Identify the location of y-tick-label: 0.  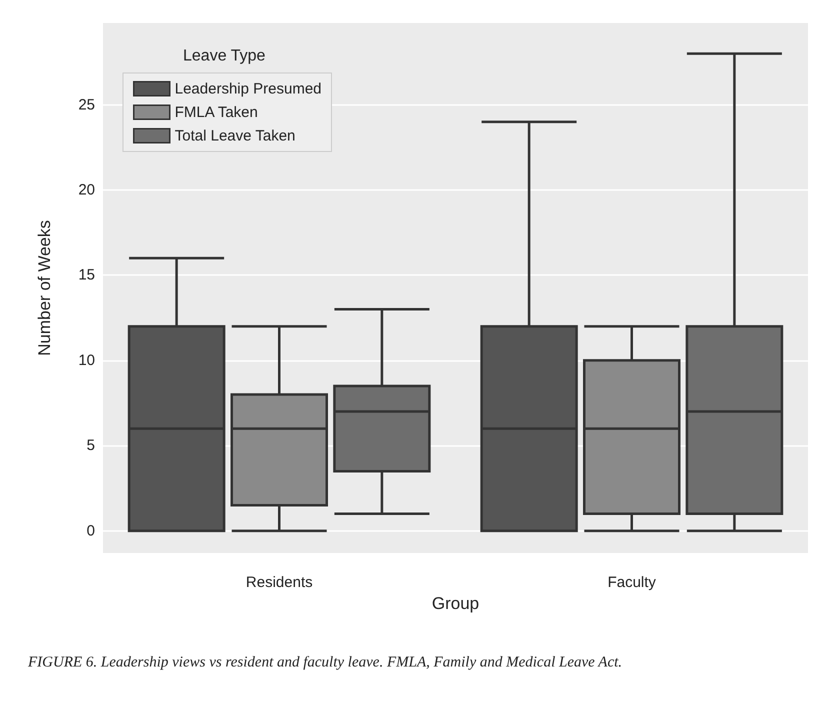
(90, 531).